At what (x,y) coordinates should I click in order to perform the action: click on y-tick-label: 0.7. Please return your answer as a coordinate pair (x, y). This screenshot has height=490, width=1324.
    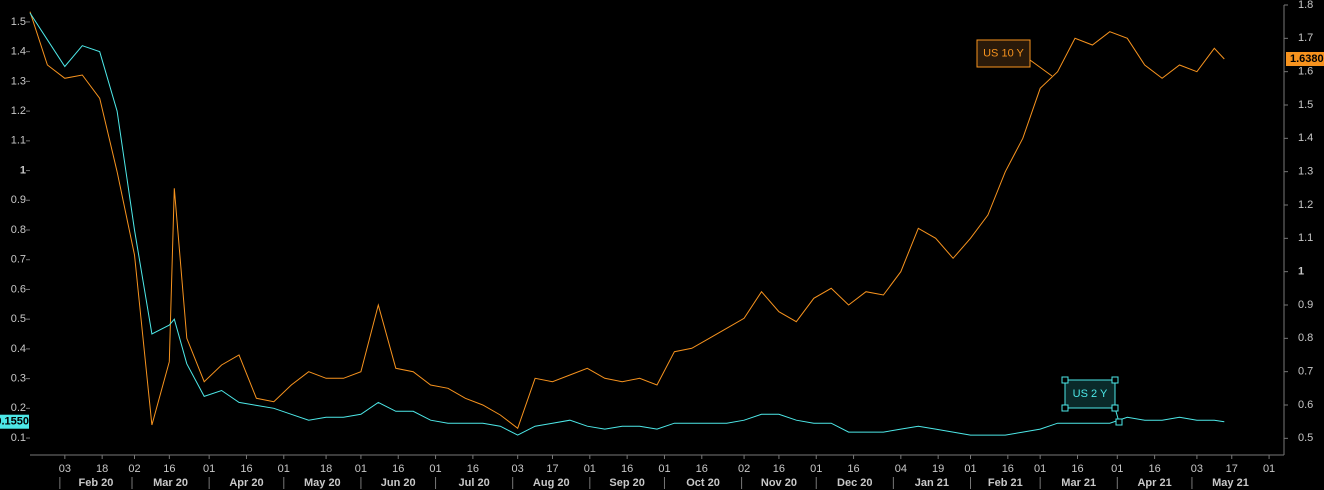
    Looking at the image, I should click on (18, 260).